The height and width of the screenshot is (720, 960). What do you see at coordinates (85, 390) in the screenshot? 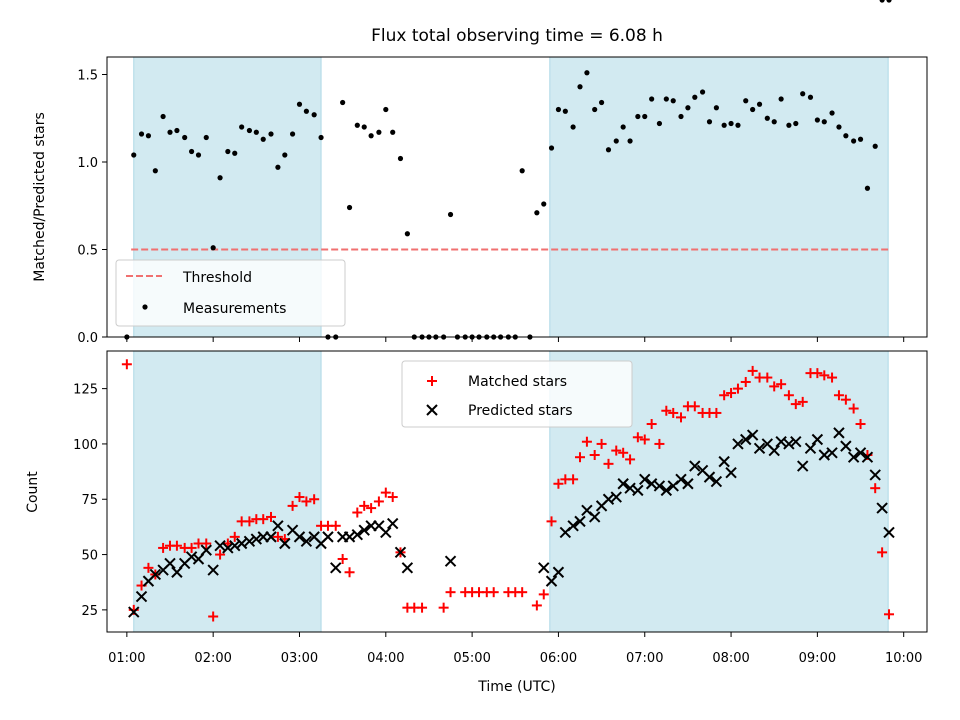
I see `y-tick-label: 125` at bounding box center [85, 390].